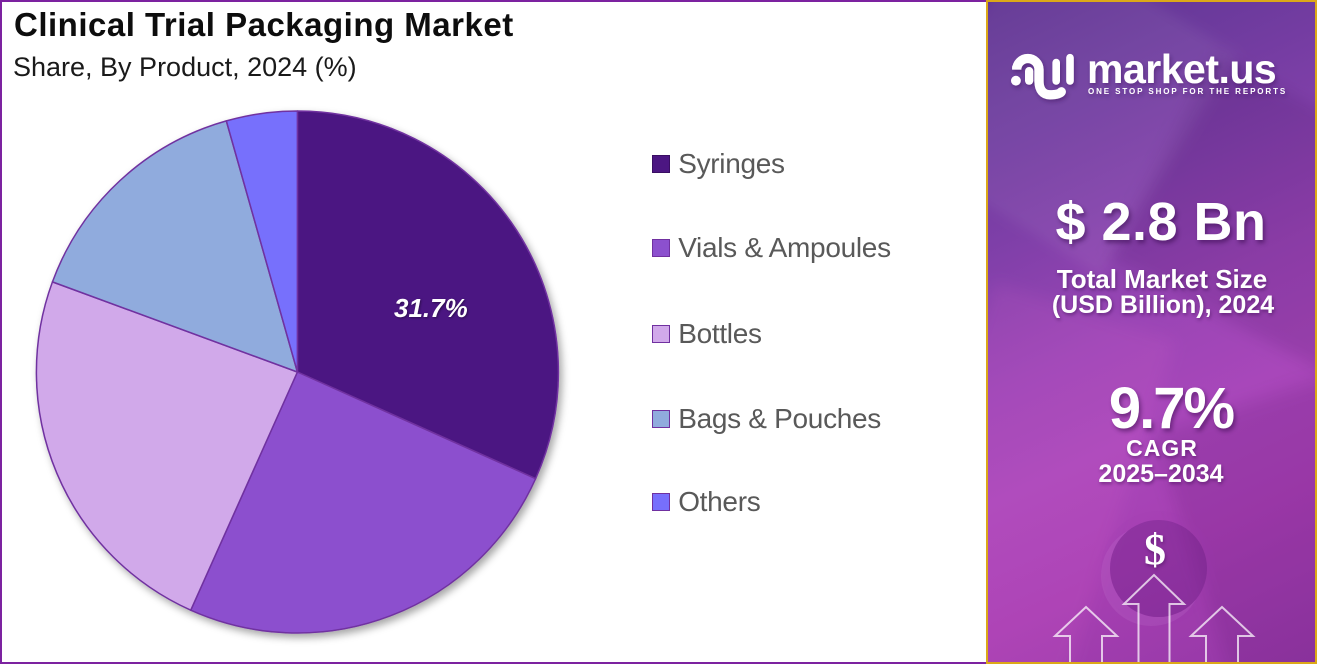 The image size is (1317, 664). I want to click on svg-text: market.us, so click(1181, 69).